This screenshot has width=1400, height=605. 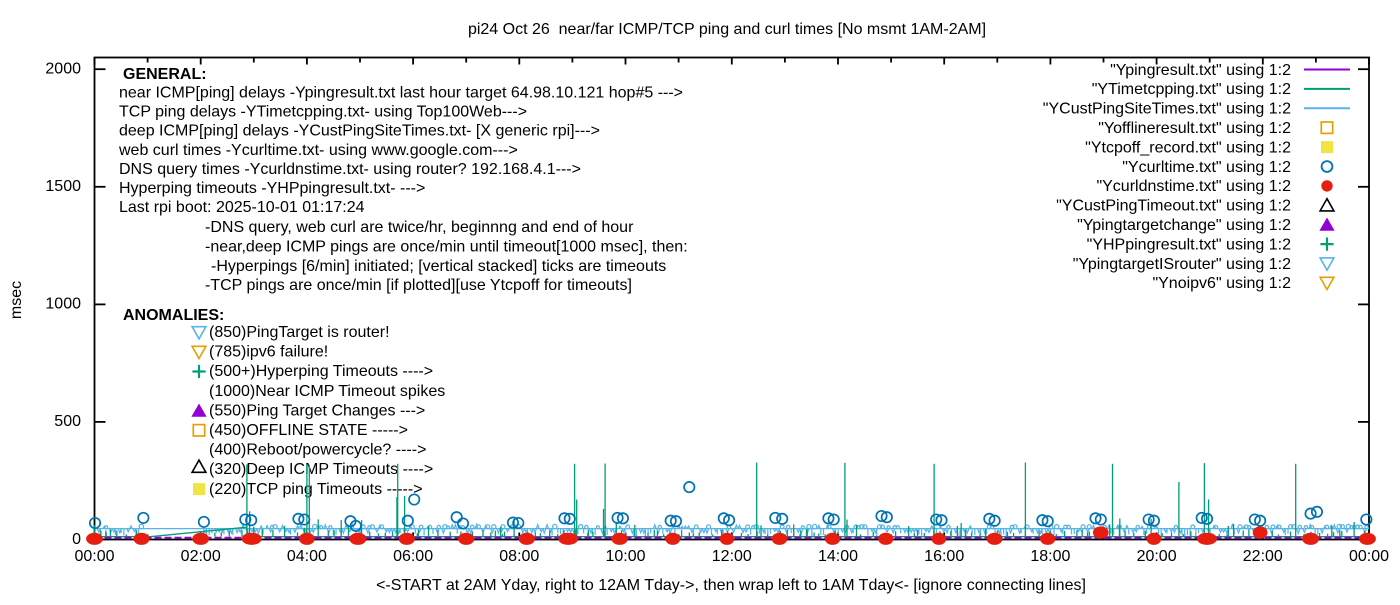 I want to click on svg-text:"YCustPingSiteTimes.txt" using: "YCustPingSiteTimes.txt" using 1:2, so click(x=1167, y=109).